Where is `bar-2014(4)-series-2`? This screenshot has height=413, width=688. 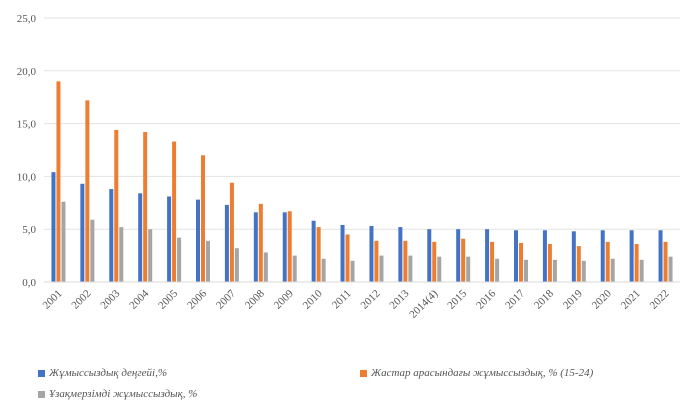
bar-2014(4)-series-2 is located at coordinates (439, 269).